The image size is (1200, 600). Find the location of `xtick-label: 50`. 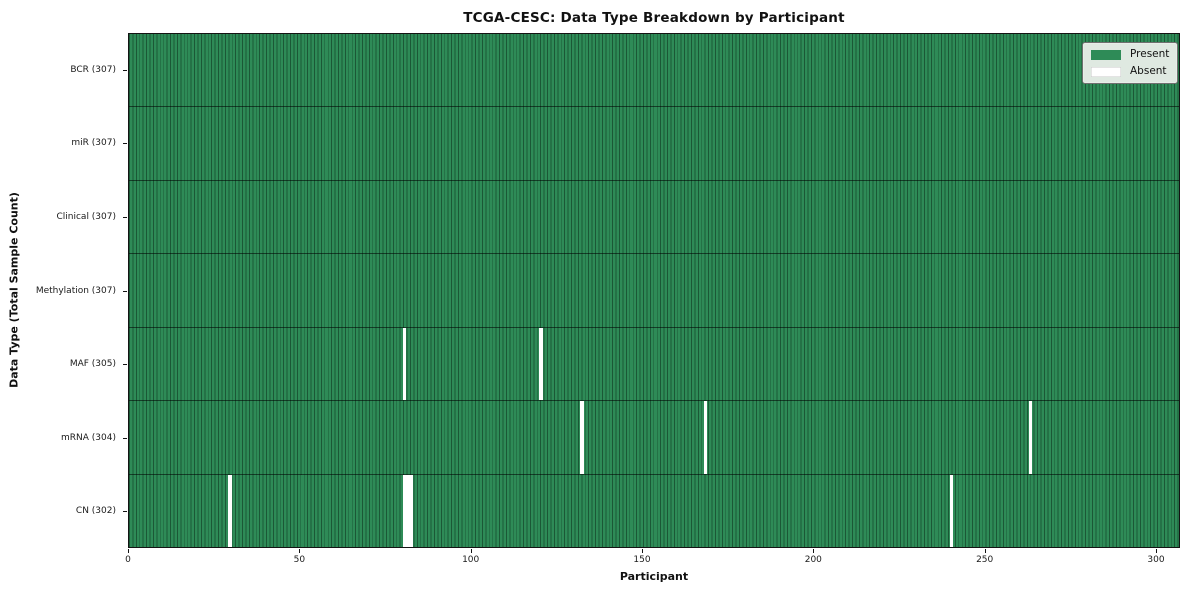

xtick-label: 50 is located at coordinates (299, 560).